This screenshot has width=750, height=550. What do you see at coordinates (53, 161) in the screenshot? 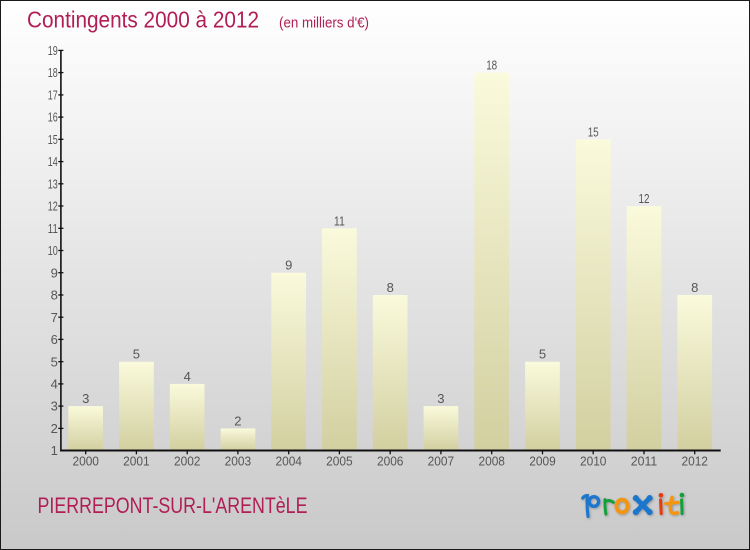
I see `svg-text: 14` at bounding box center [53, 161].